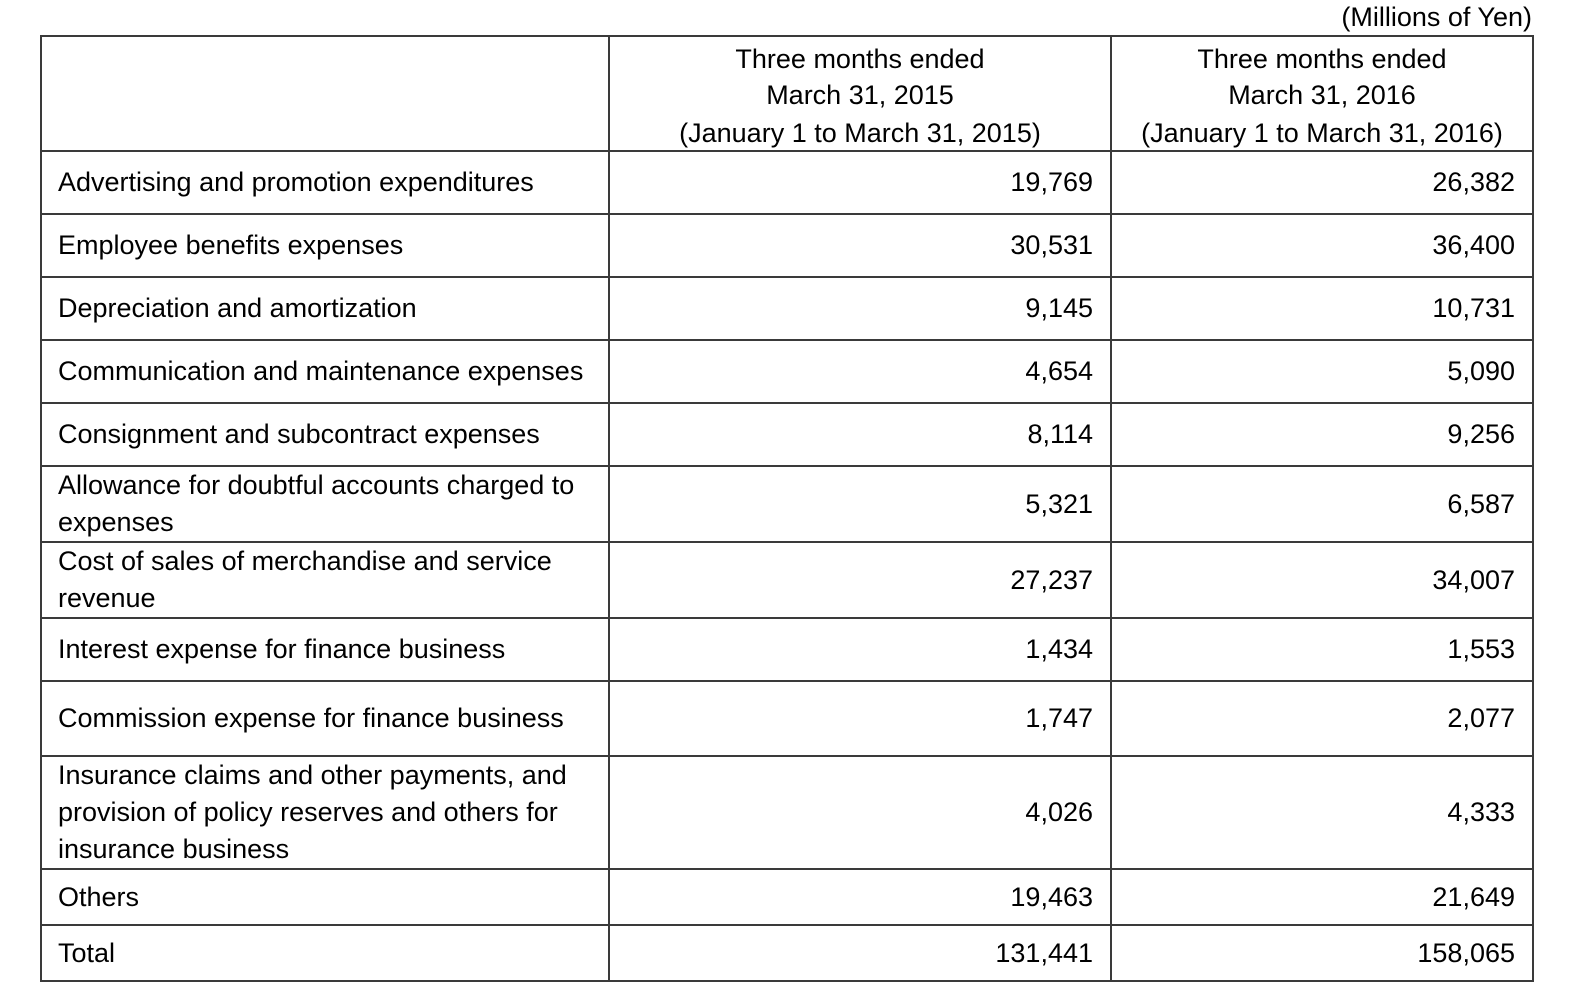 The image size is (1570, 1008). I want to click on row-label: Others, so click(325, 897).